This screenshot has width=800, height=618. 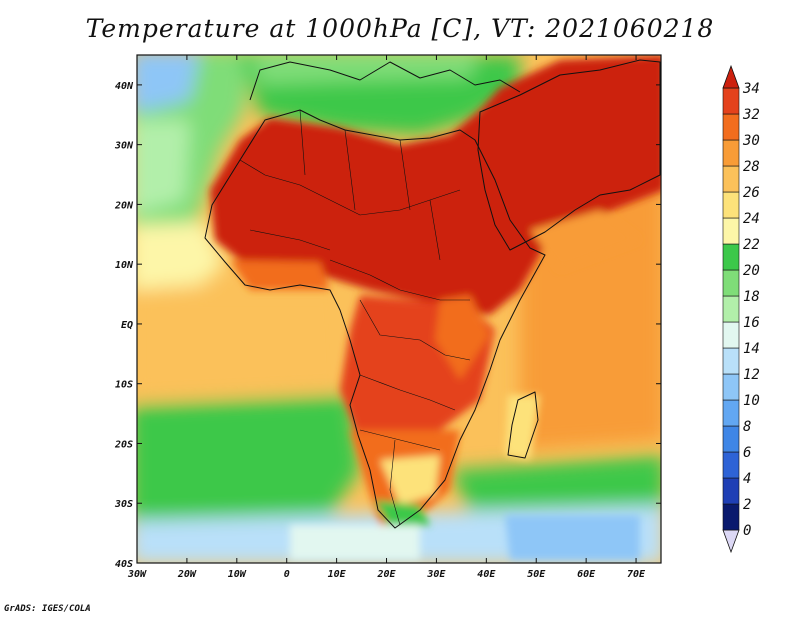 What do you see at coordinates (237, 574) in the screenshot?
I see `lon-tick-label: 10W` at bounding box center [237, 574].